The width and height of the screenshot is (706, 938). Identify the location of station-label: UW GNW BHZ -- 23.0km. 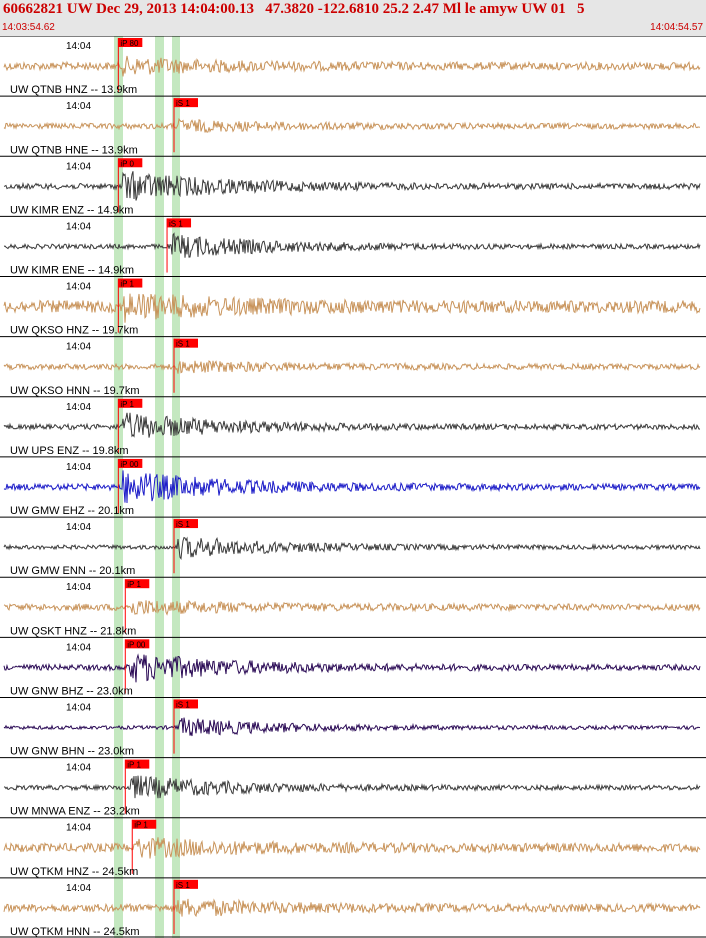
(71, 691).